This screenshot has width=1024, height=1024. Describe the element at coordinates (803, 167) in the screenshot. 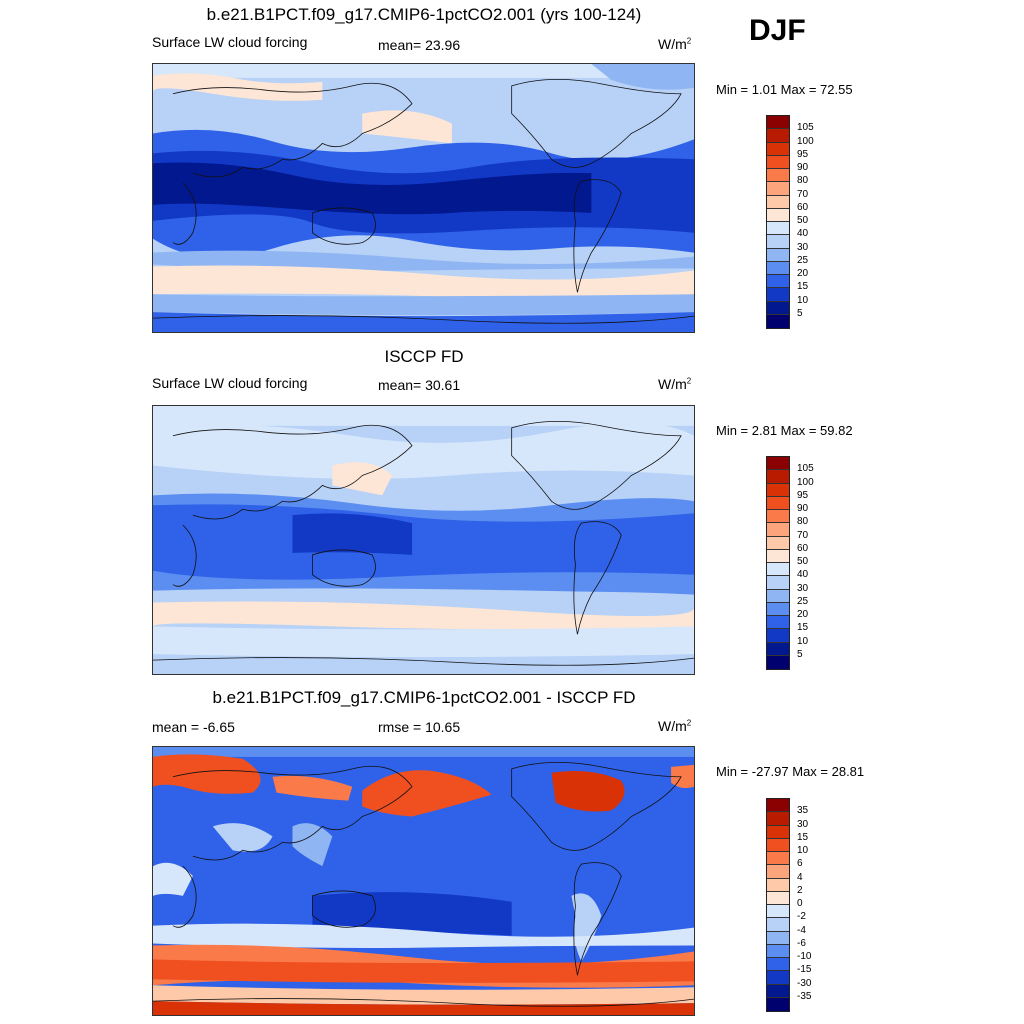

I see `panel1-colorbar-tick-label: 90` at that location.